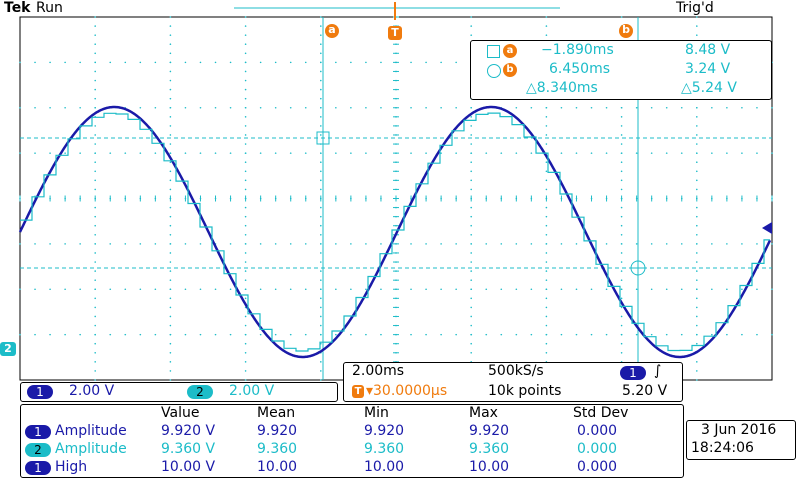 The image size is (800, 480). What do you see at coordinates (695, 8) in the screenshot?
I see `trigger-state: Trig'd` at bounding box center [695, 8].